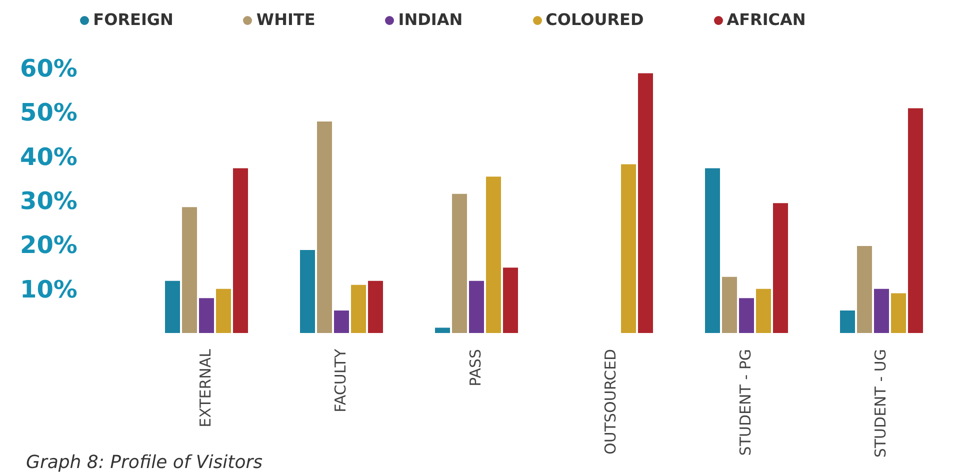  Describe the element at coordinates (881, 403) in the screenshot. I see `x-tick-label: STUDENT - UG` at that location.